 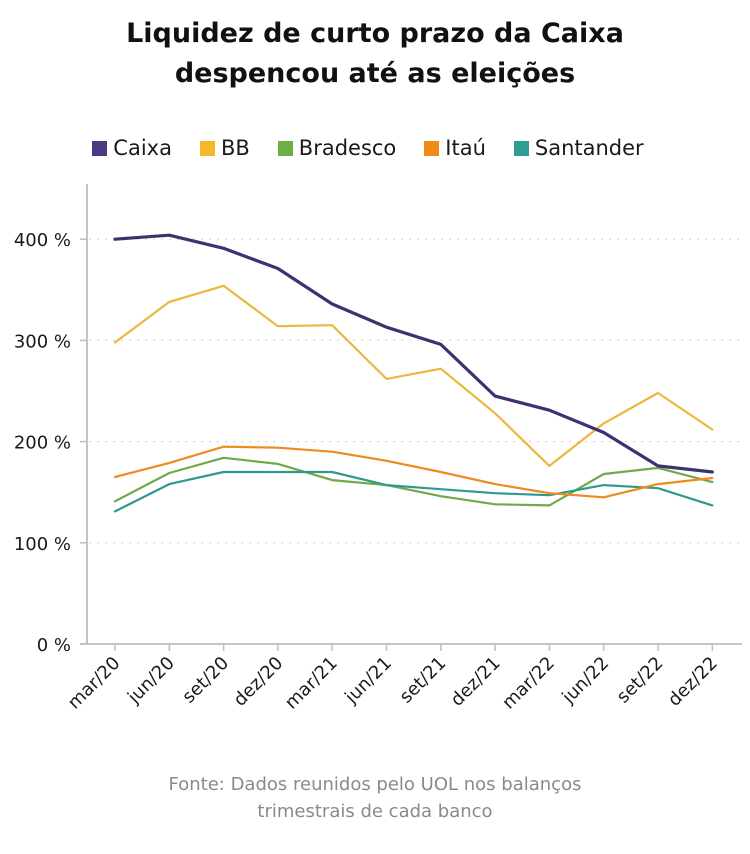 I want to click on x-tick-label: set/21, so click(x=423, y=680).